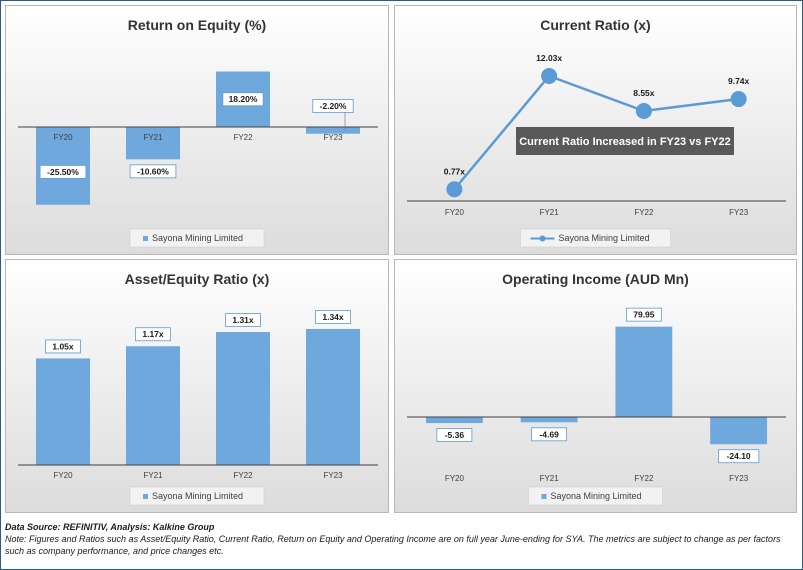 This screenshot has height=570, width=803. What do you see at coordinates (243, 475) in the screenshot?
I see `aer-tick-label: FY22` at bounding box center [243, 475].